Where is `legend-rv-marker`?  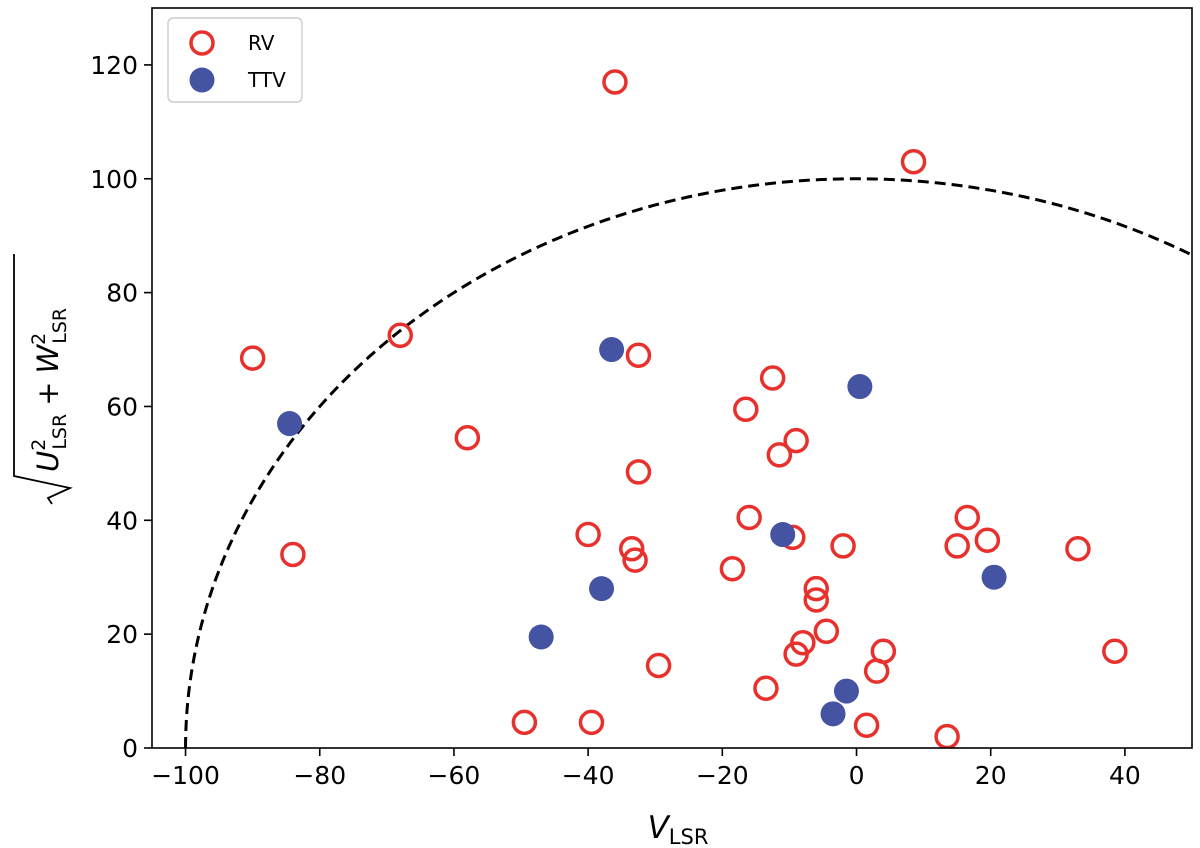
legend-rv-marker is located at coordinates (202, 43).